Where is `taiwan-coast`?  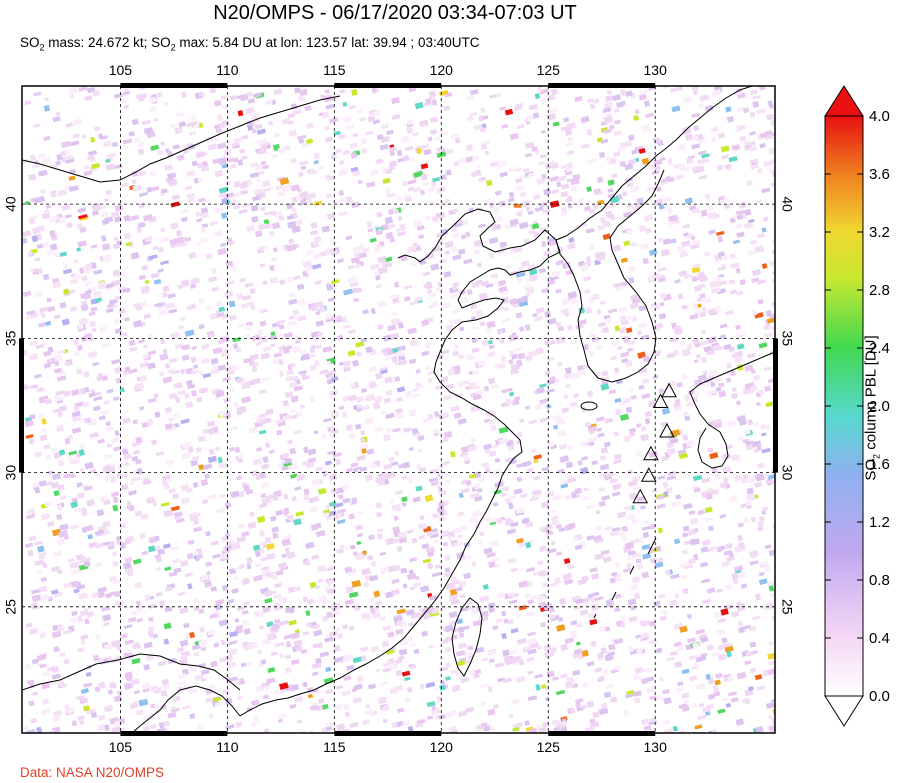 taiwan-coast is located at coordinates (467, 637).